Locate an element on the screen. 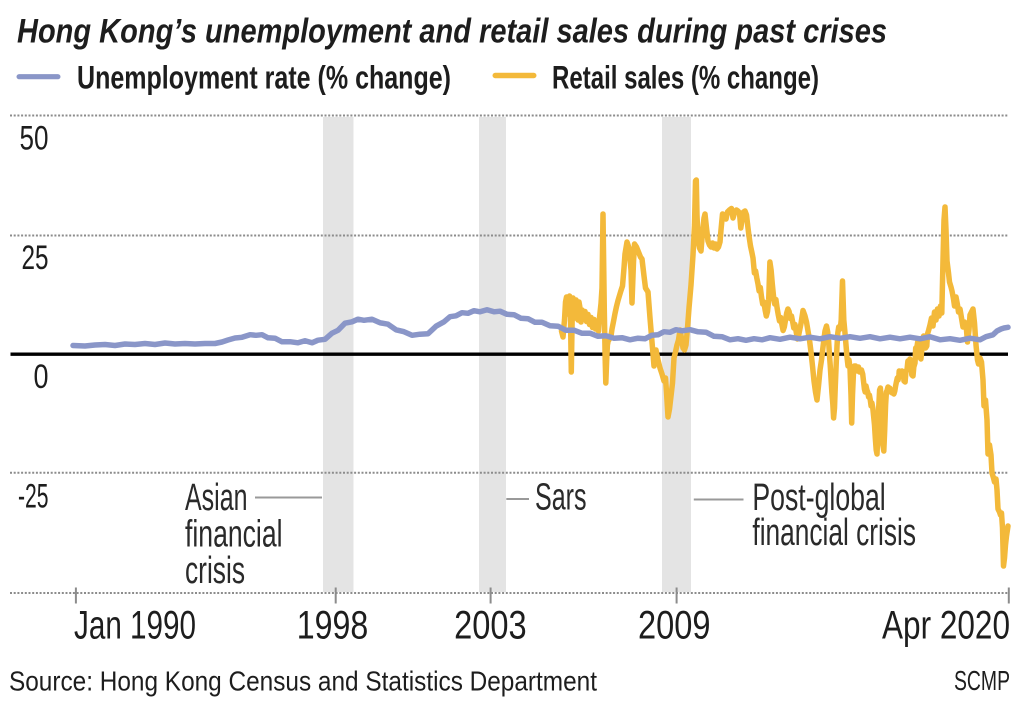 This screenshot has width=1024, height=711. svg-text: 2003 is located at coordinates (490, 626).